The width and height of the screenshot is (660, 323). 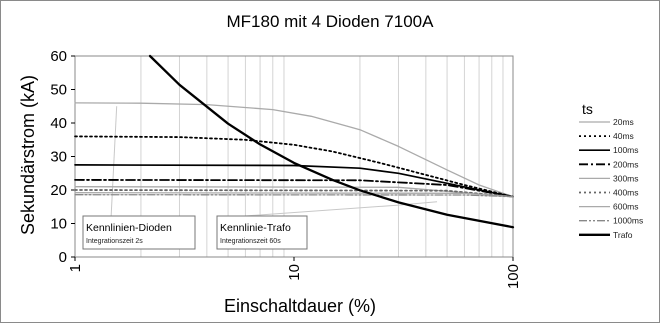 I want to click on series-line-40ms, so click(x=294, y=166).